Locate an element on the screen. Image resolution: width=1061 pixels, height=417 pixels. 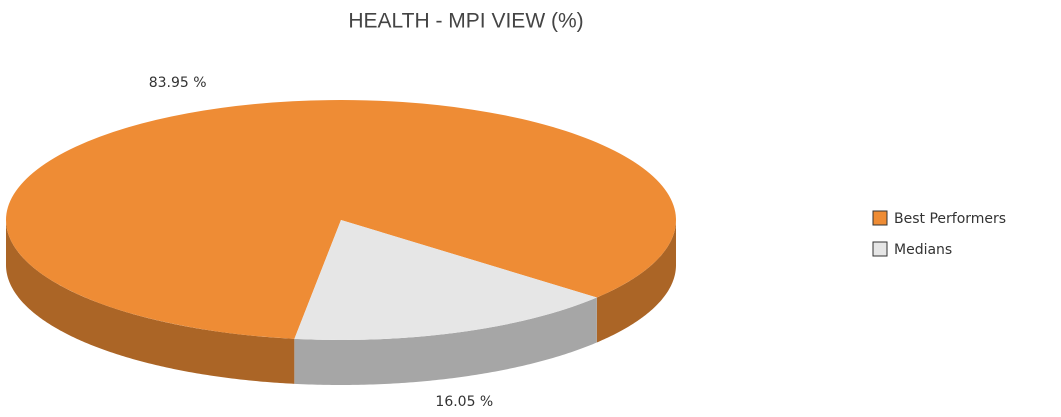
value-label: 16.05 % is located at coordinates (464, 402).